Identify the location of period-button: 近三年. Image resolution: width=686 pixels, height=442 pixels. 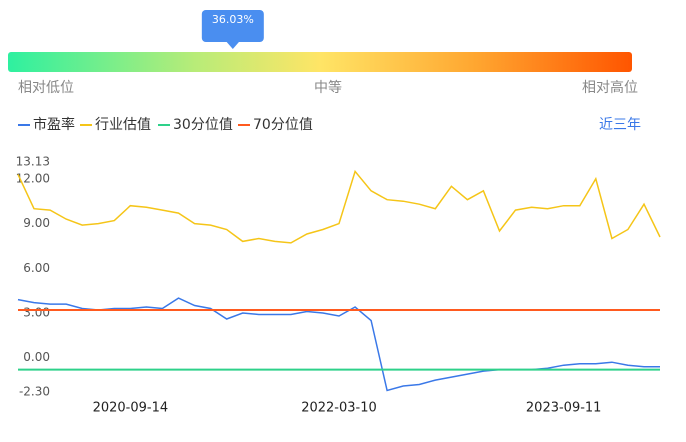
(620, 125).